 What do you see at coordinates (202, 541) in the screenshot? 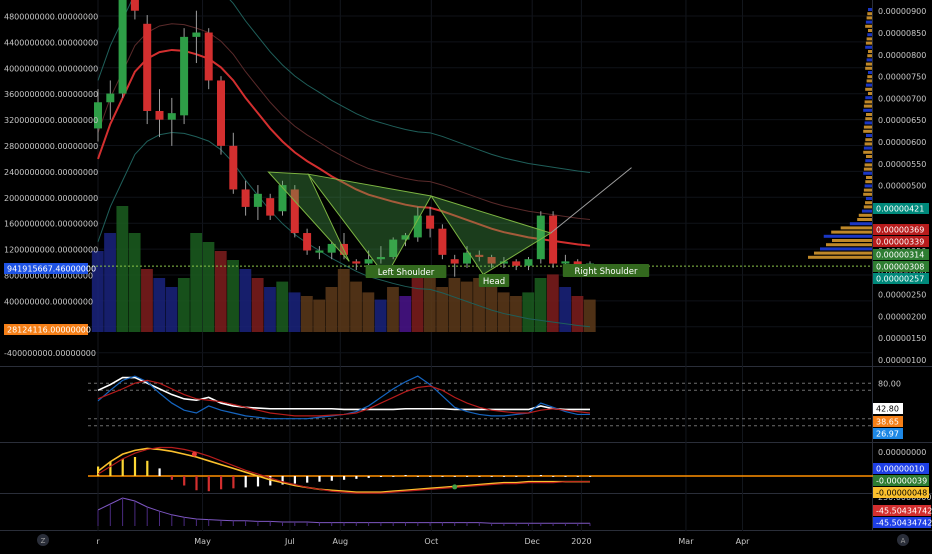
I see `x-axis-tick-label: May` at bounding box center [202, 541].